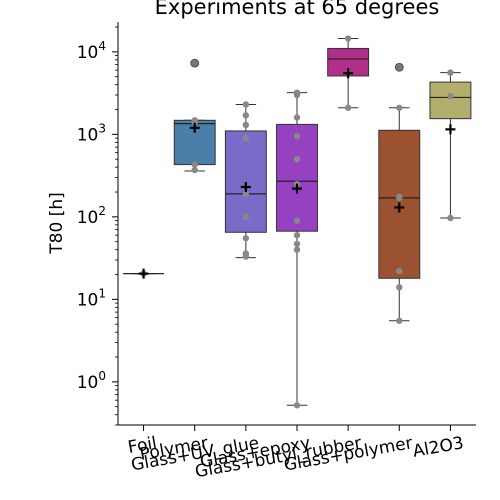 The height and width of the screenshot is (500, 500). What do you see at coordinates (57, 223) in the screenshot?
I see `y-axis-label: T80 [h]` at bounding box center [57, 223].